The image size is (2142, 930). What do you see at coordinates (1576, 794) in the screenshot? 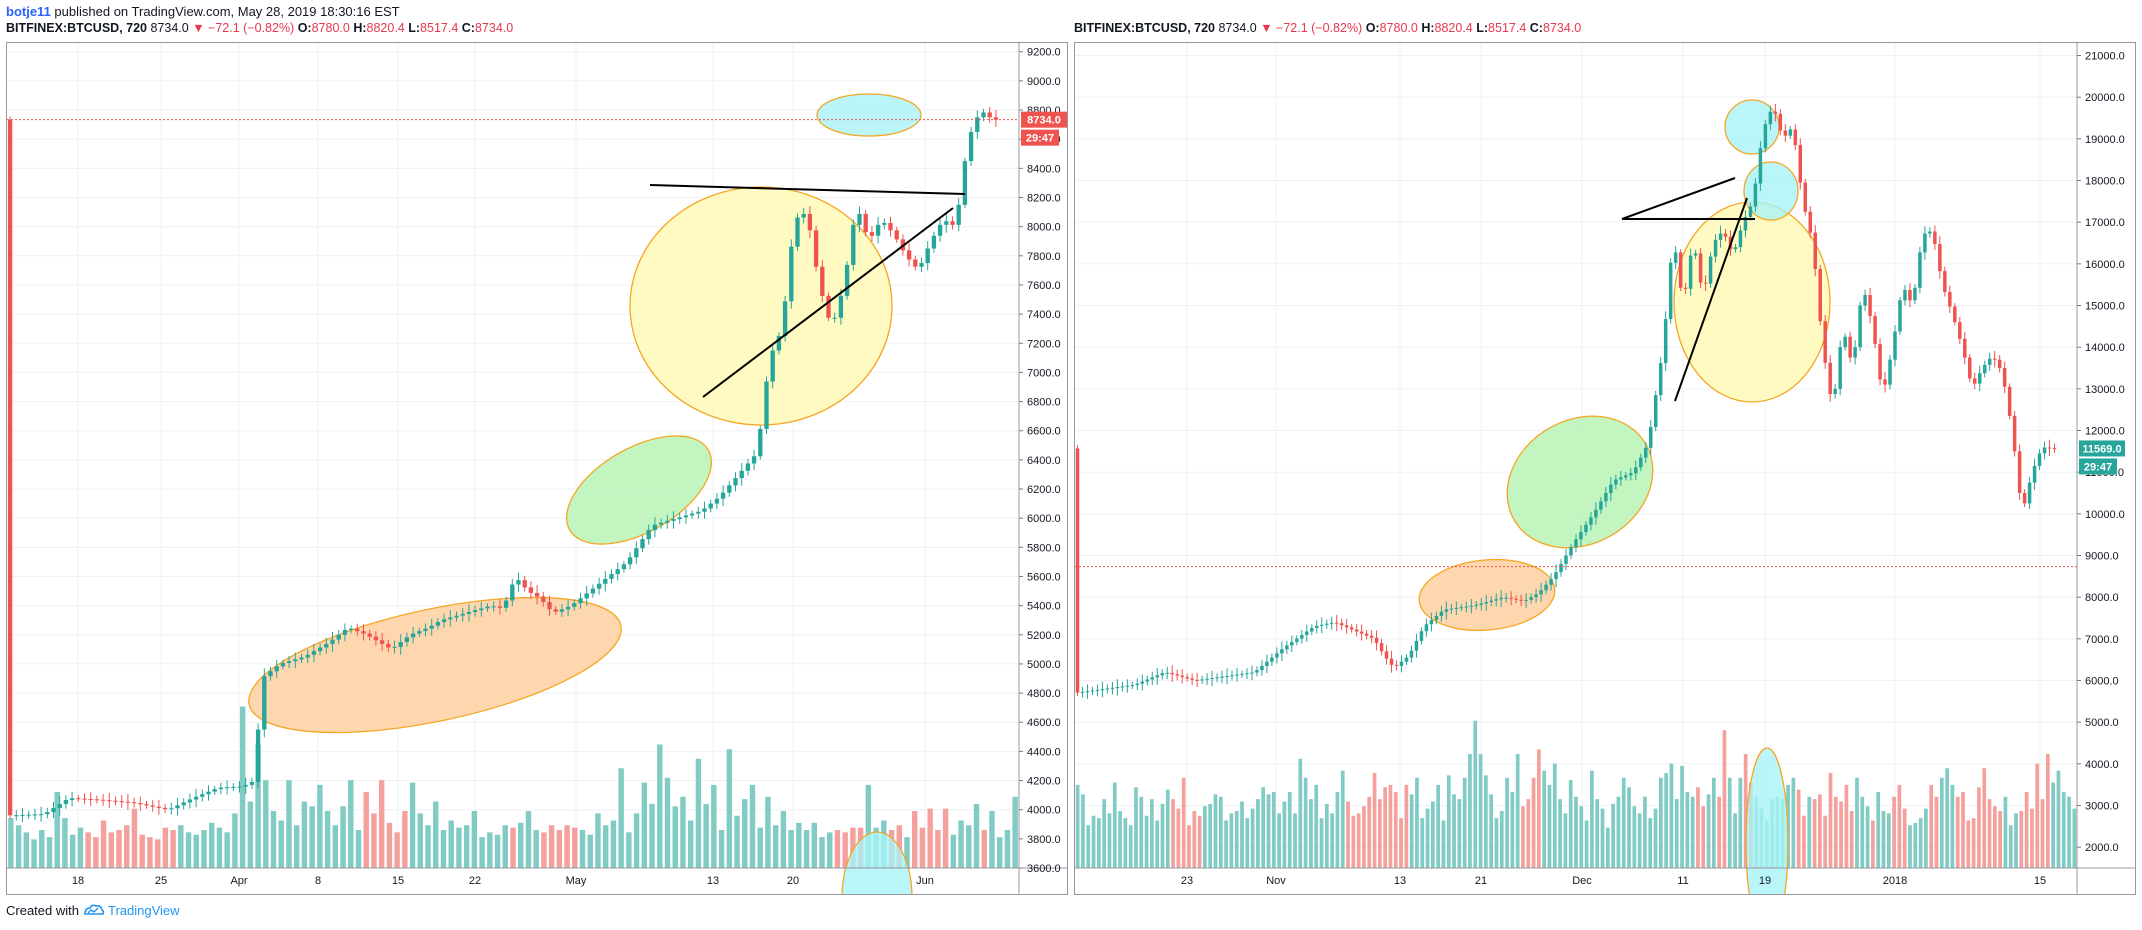
I see `volume-bars` at bounding box center [1576, 794].